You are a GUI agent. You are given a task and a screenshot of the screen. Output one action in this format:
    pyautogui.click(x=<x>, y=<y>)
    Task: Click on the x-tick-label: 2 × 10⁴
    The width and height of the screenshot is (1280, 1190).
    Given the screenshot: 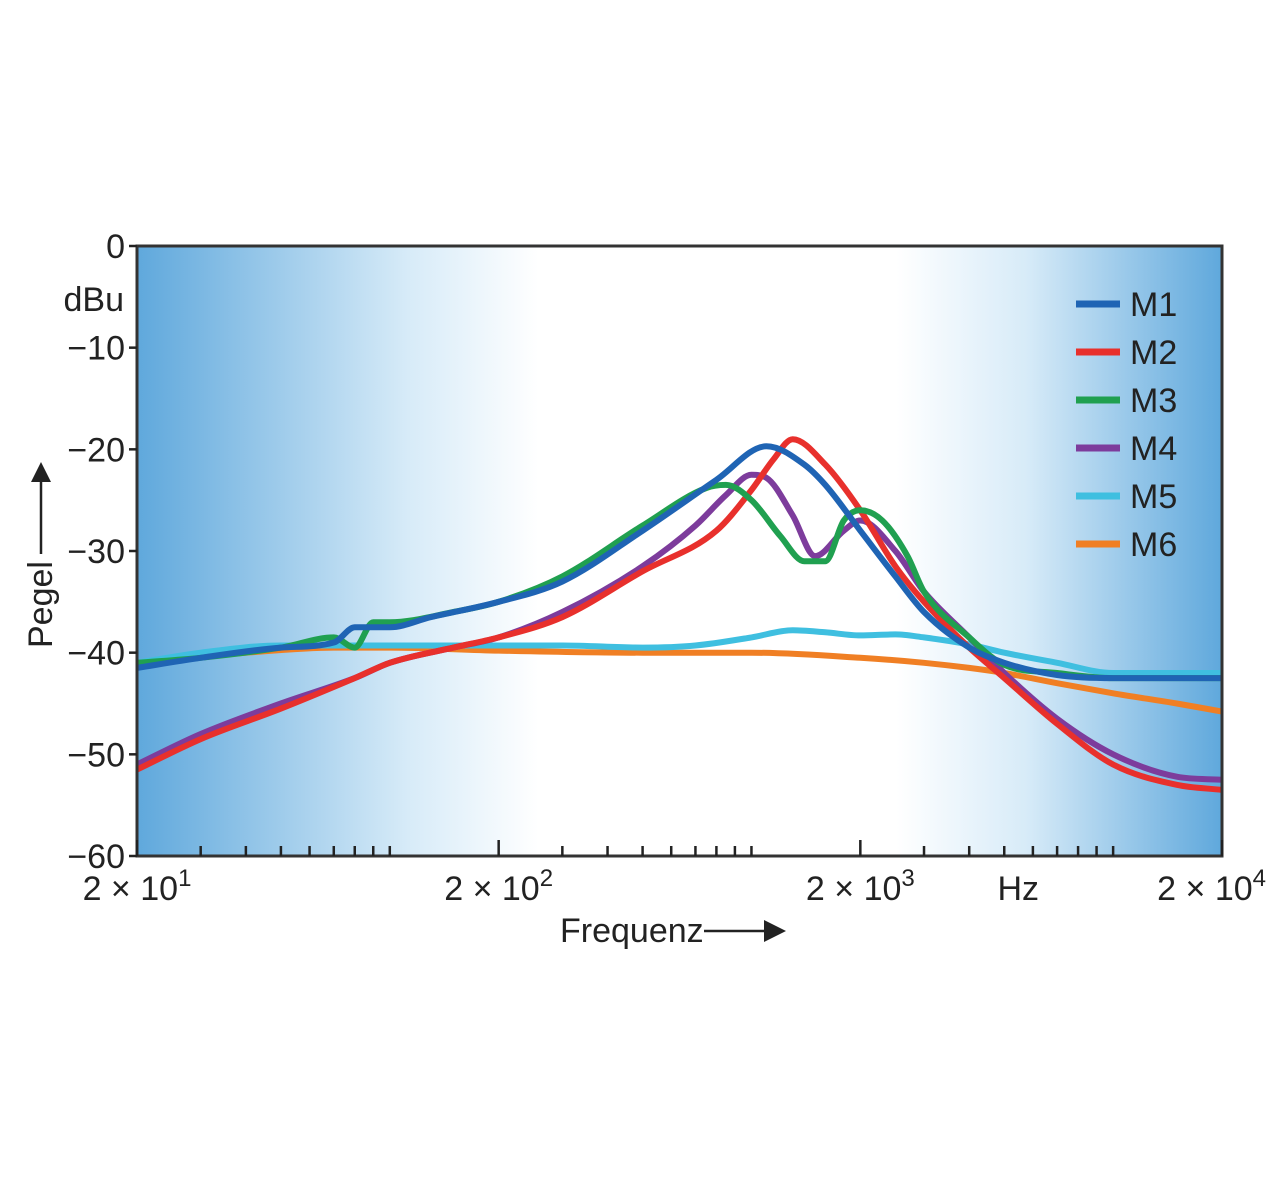 What is the action you would take?
    pyautogui.click(x=1211, y=886)
    